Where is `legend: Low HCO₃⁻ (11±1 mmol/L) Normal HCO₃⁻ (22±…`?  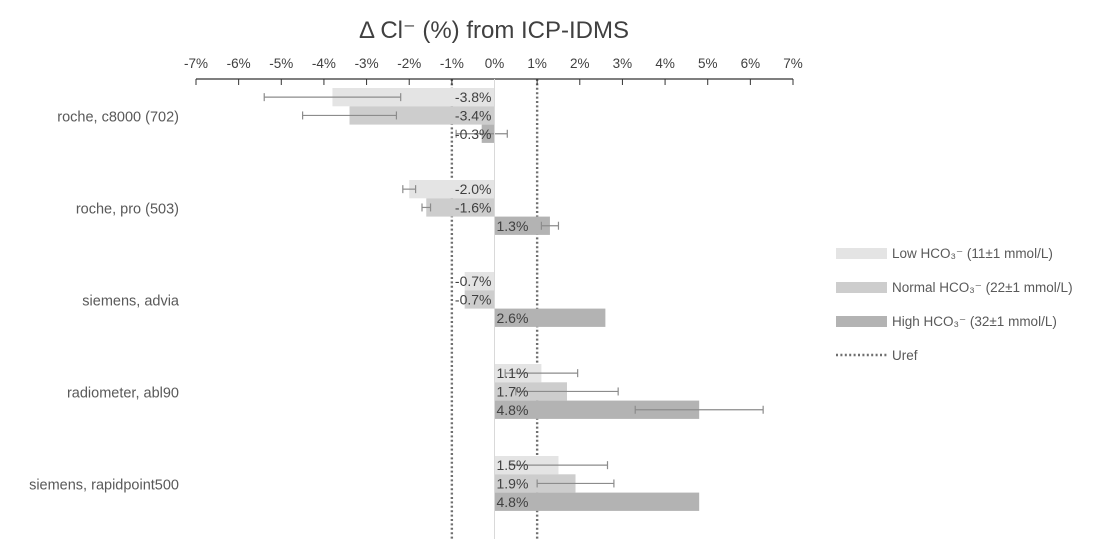
legend: Low HCO₃⁻ (11±1 mmol/L) Normal HCO₃⁻ (22±… is located at coordinates (954, 304).